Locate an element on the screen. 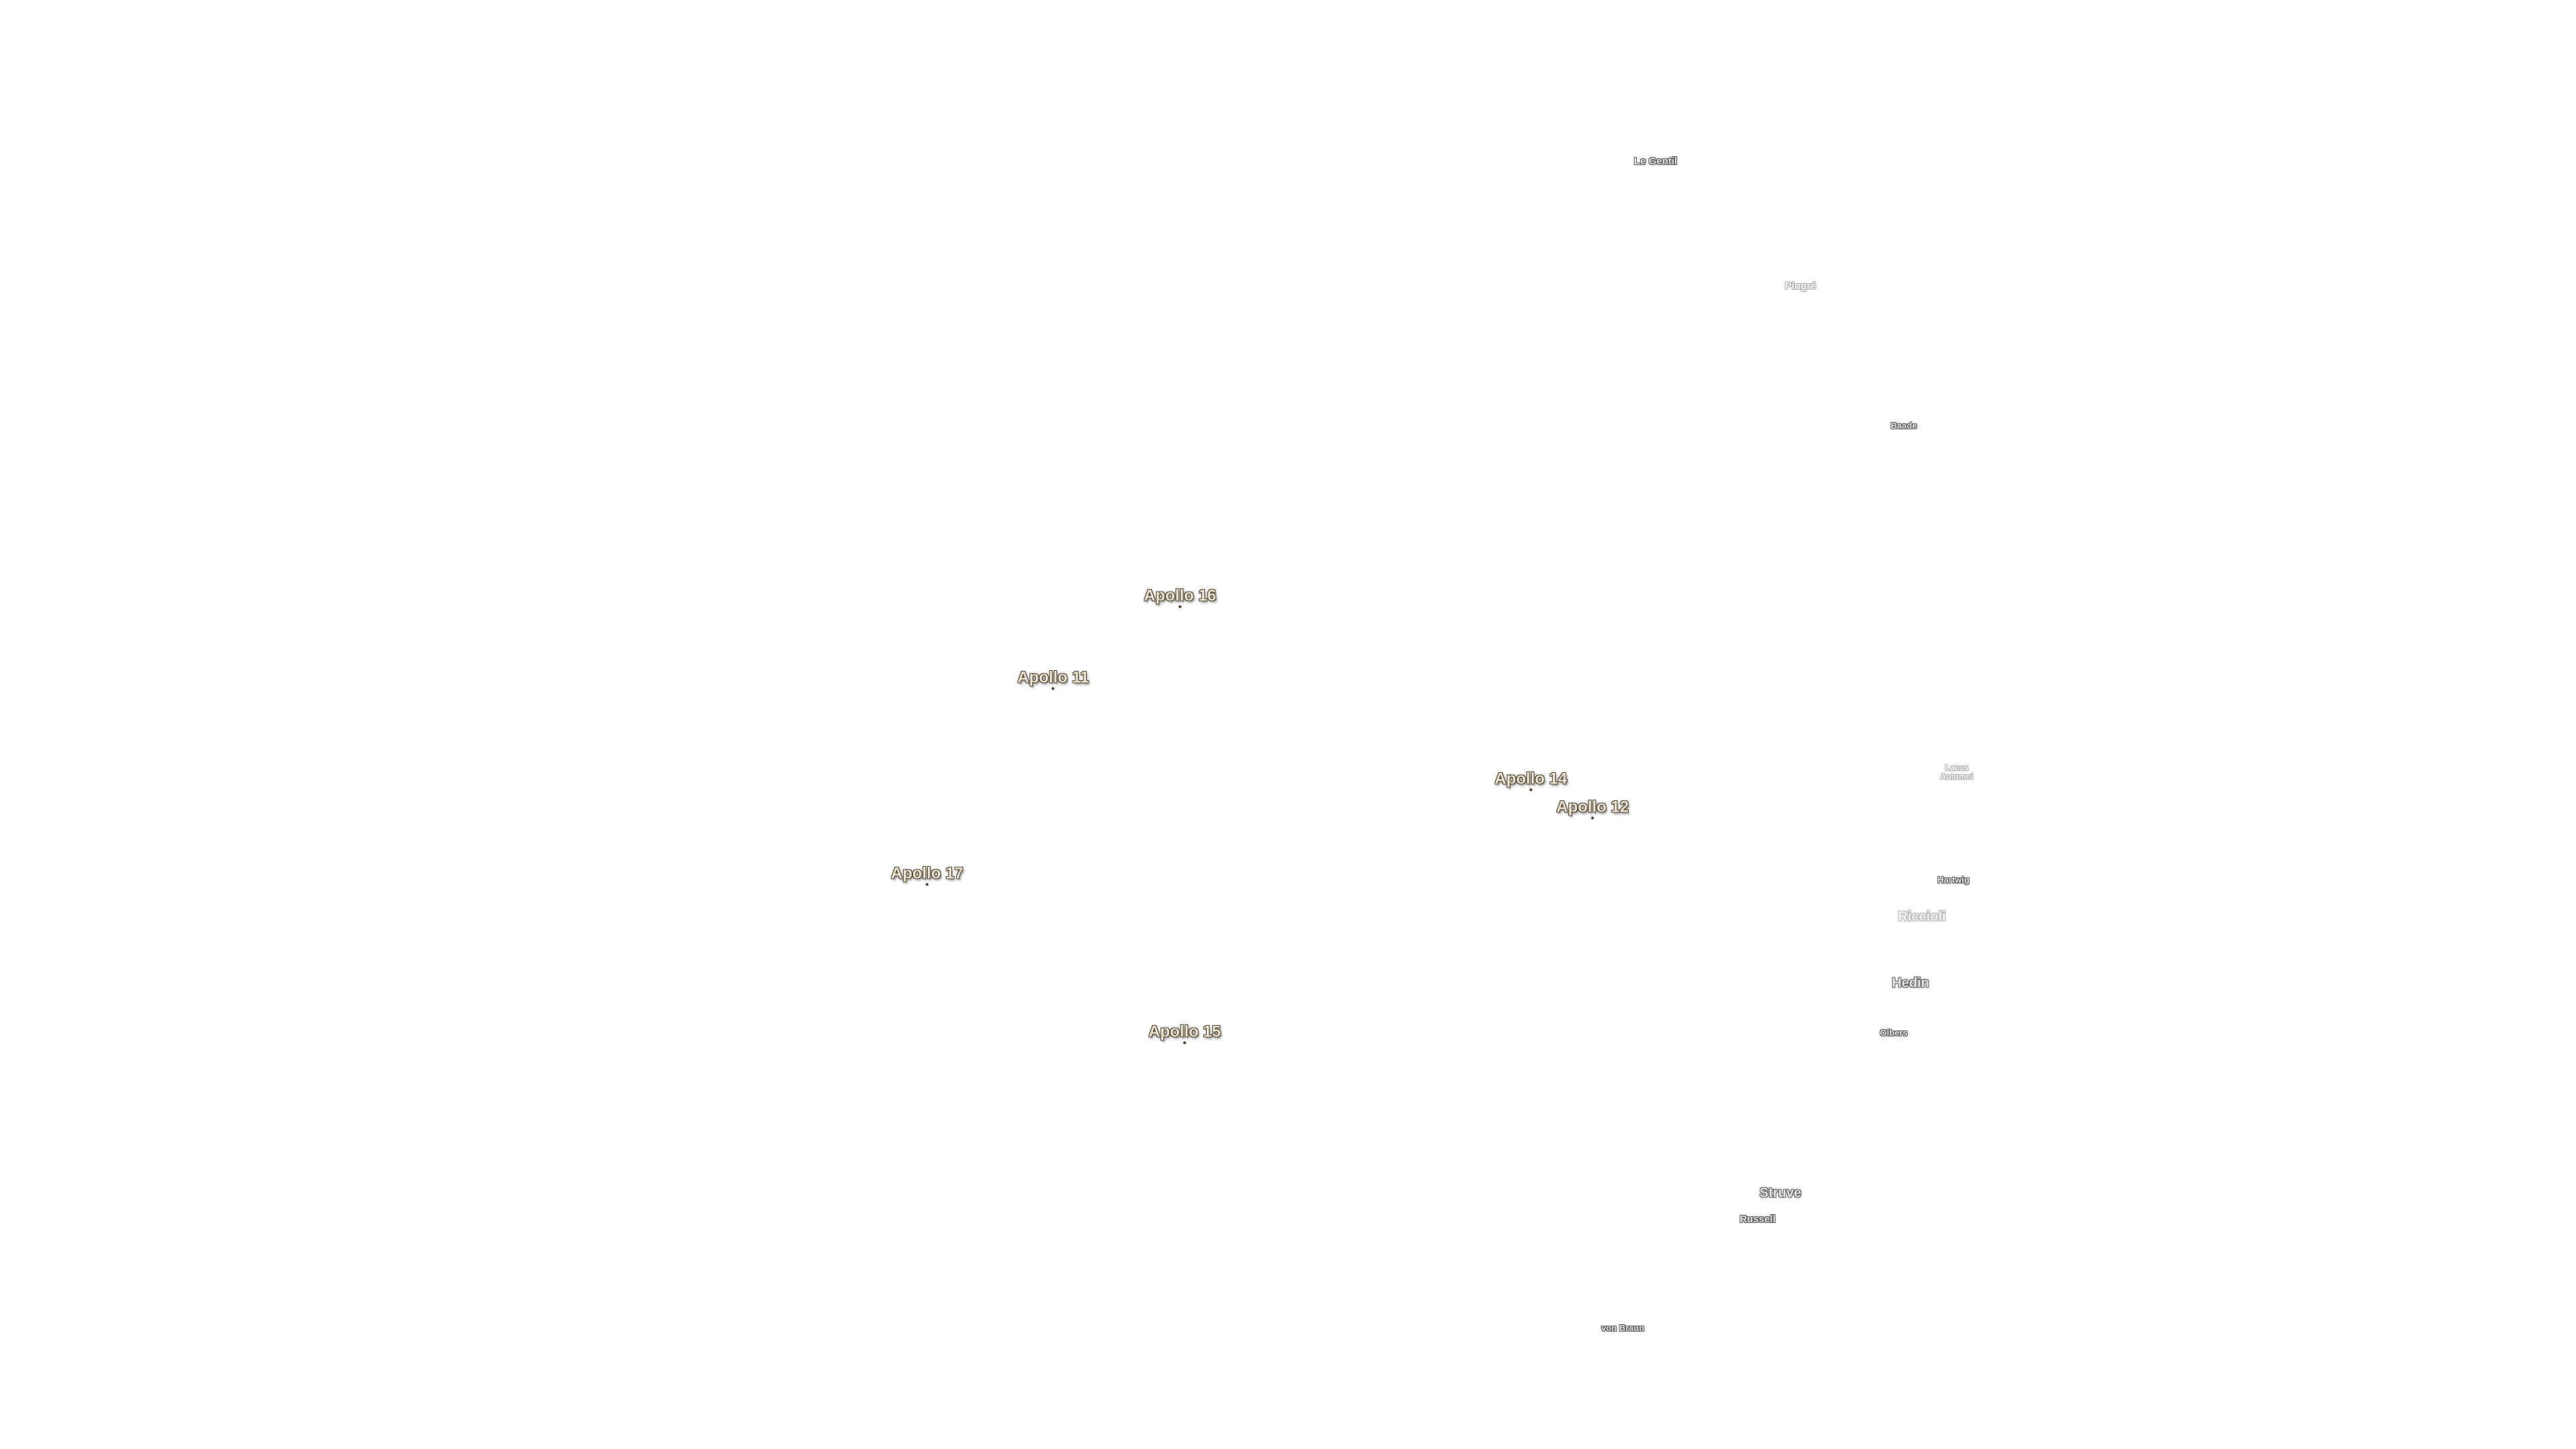 This screenshot has height=1449, width=2576. apollo-label: Apollo 14 is located at coordinates (1531, 780).